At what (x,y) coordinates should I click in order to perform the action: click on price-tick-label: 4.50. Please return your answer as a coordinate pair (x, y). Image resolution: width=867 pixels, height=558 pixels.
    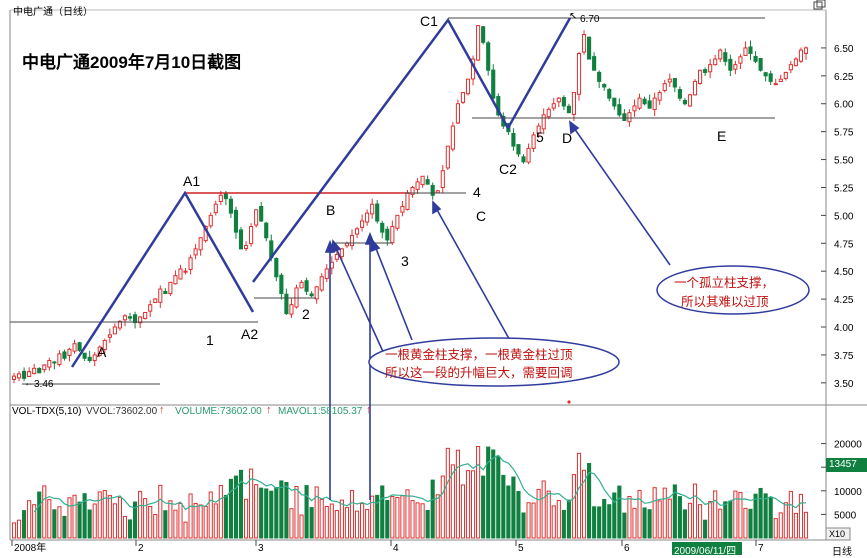
    Looking at the image, I should click on (844, 272).